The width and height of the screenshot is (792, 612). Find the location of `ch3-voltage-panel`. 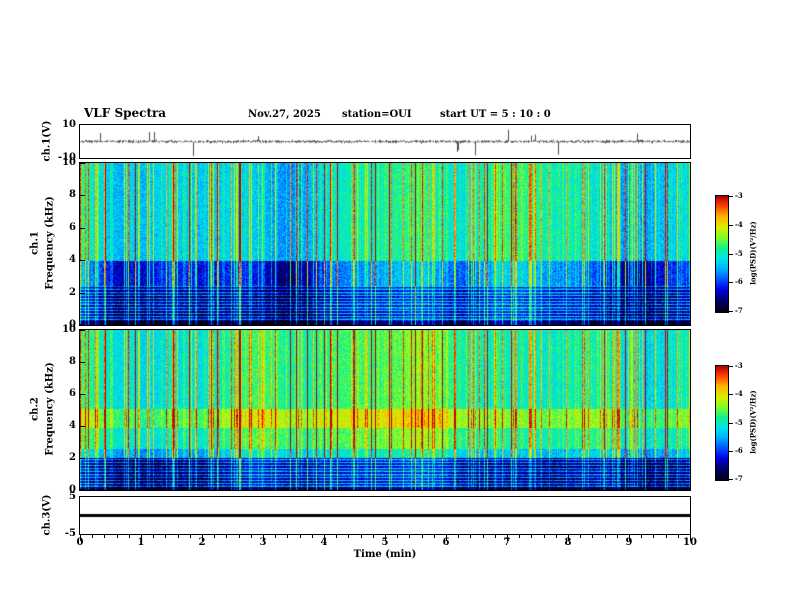

ch3-voltage-panel is located at coordinates (385, 515).